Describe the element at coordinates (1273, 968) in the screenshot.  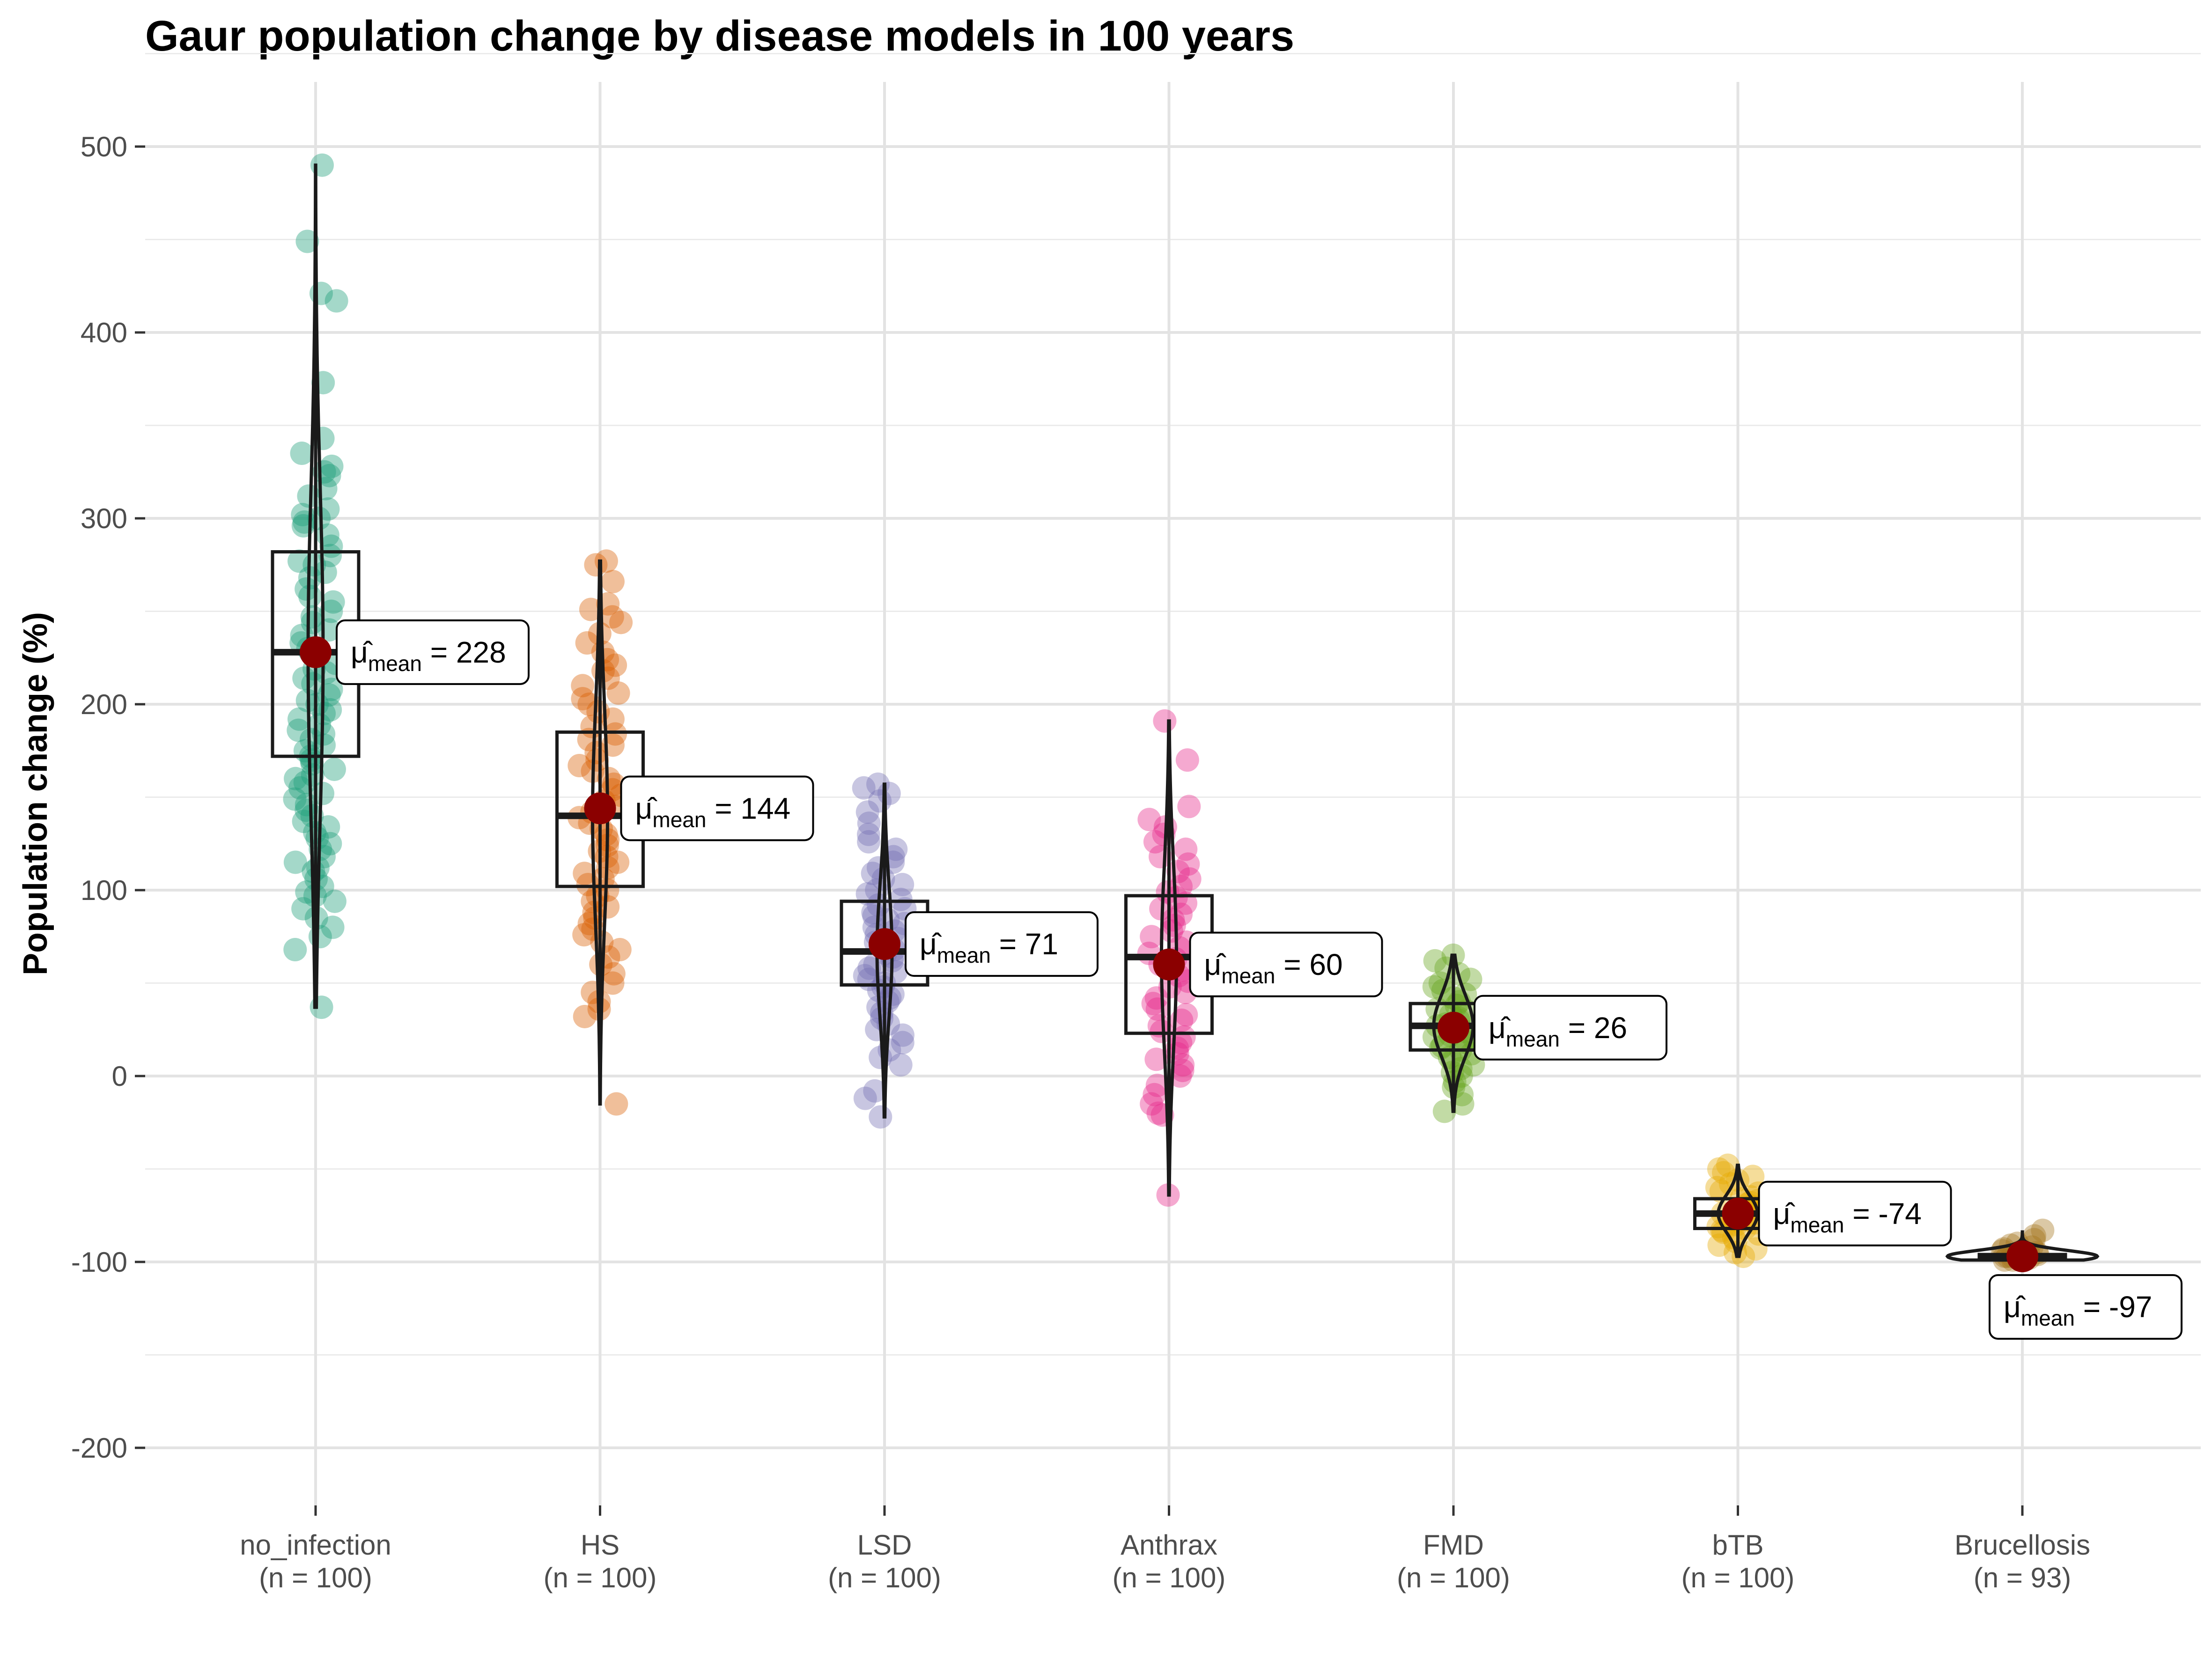
I see `mean-label: μ̂mean = 60` at that location.